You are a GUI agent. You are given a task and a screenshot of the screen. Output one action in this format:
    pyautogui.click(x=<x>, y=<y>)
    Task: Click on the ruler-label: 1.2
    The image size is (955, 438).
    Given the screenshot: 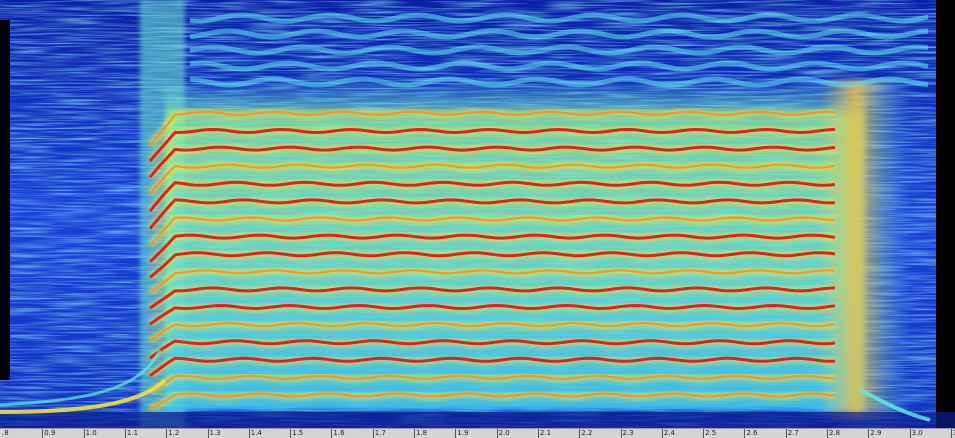 What is the action you would take?
    pyautogui.click(x=173, y=433)
    